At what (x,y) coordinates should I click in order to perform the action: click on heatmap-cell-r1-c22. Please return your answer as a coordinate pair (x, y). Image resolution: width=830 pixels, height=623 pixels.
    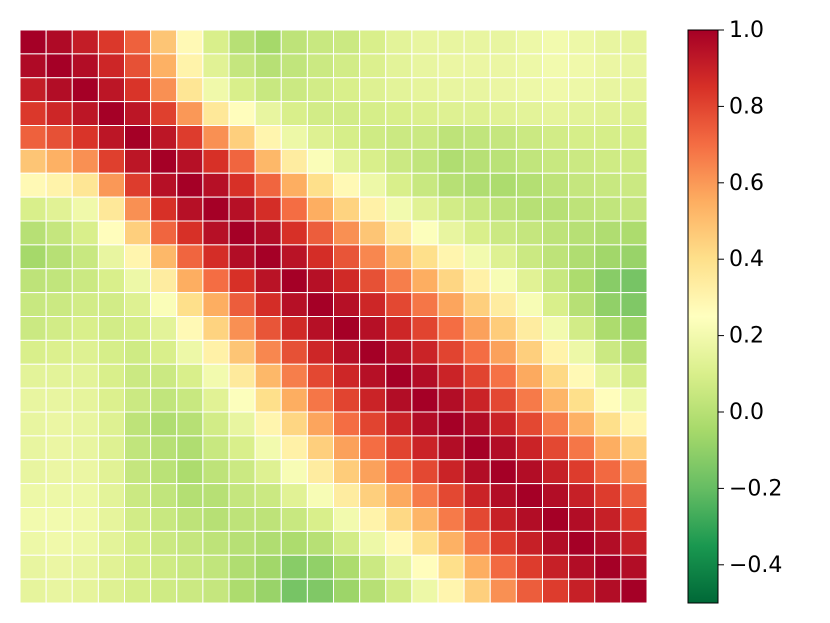
    Looking at the image, I should click on (608, 66).